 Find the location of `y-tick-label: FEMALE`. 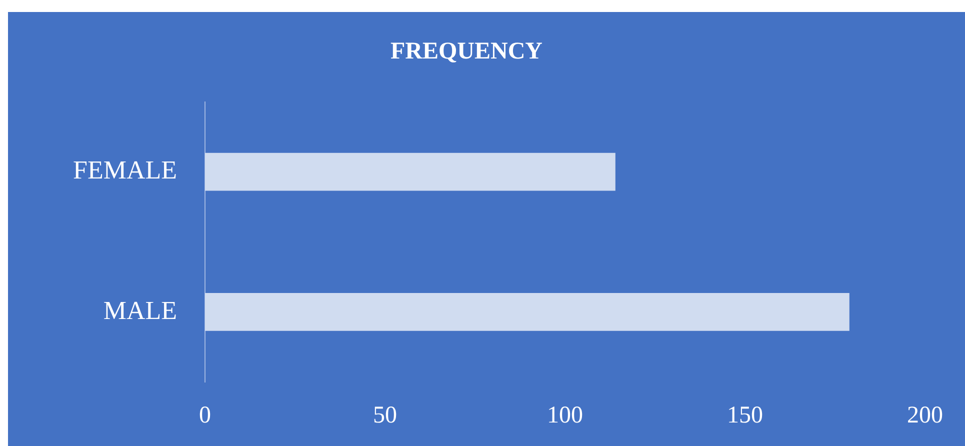

y-tick-label: FEMALE is located at coordinates (125, 170).